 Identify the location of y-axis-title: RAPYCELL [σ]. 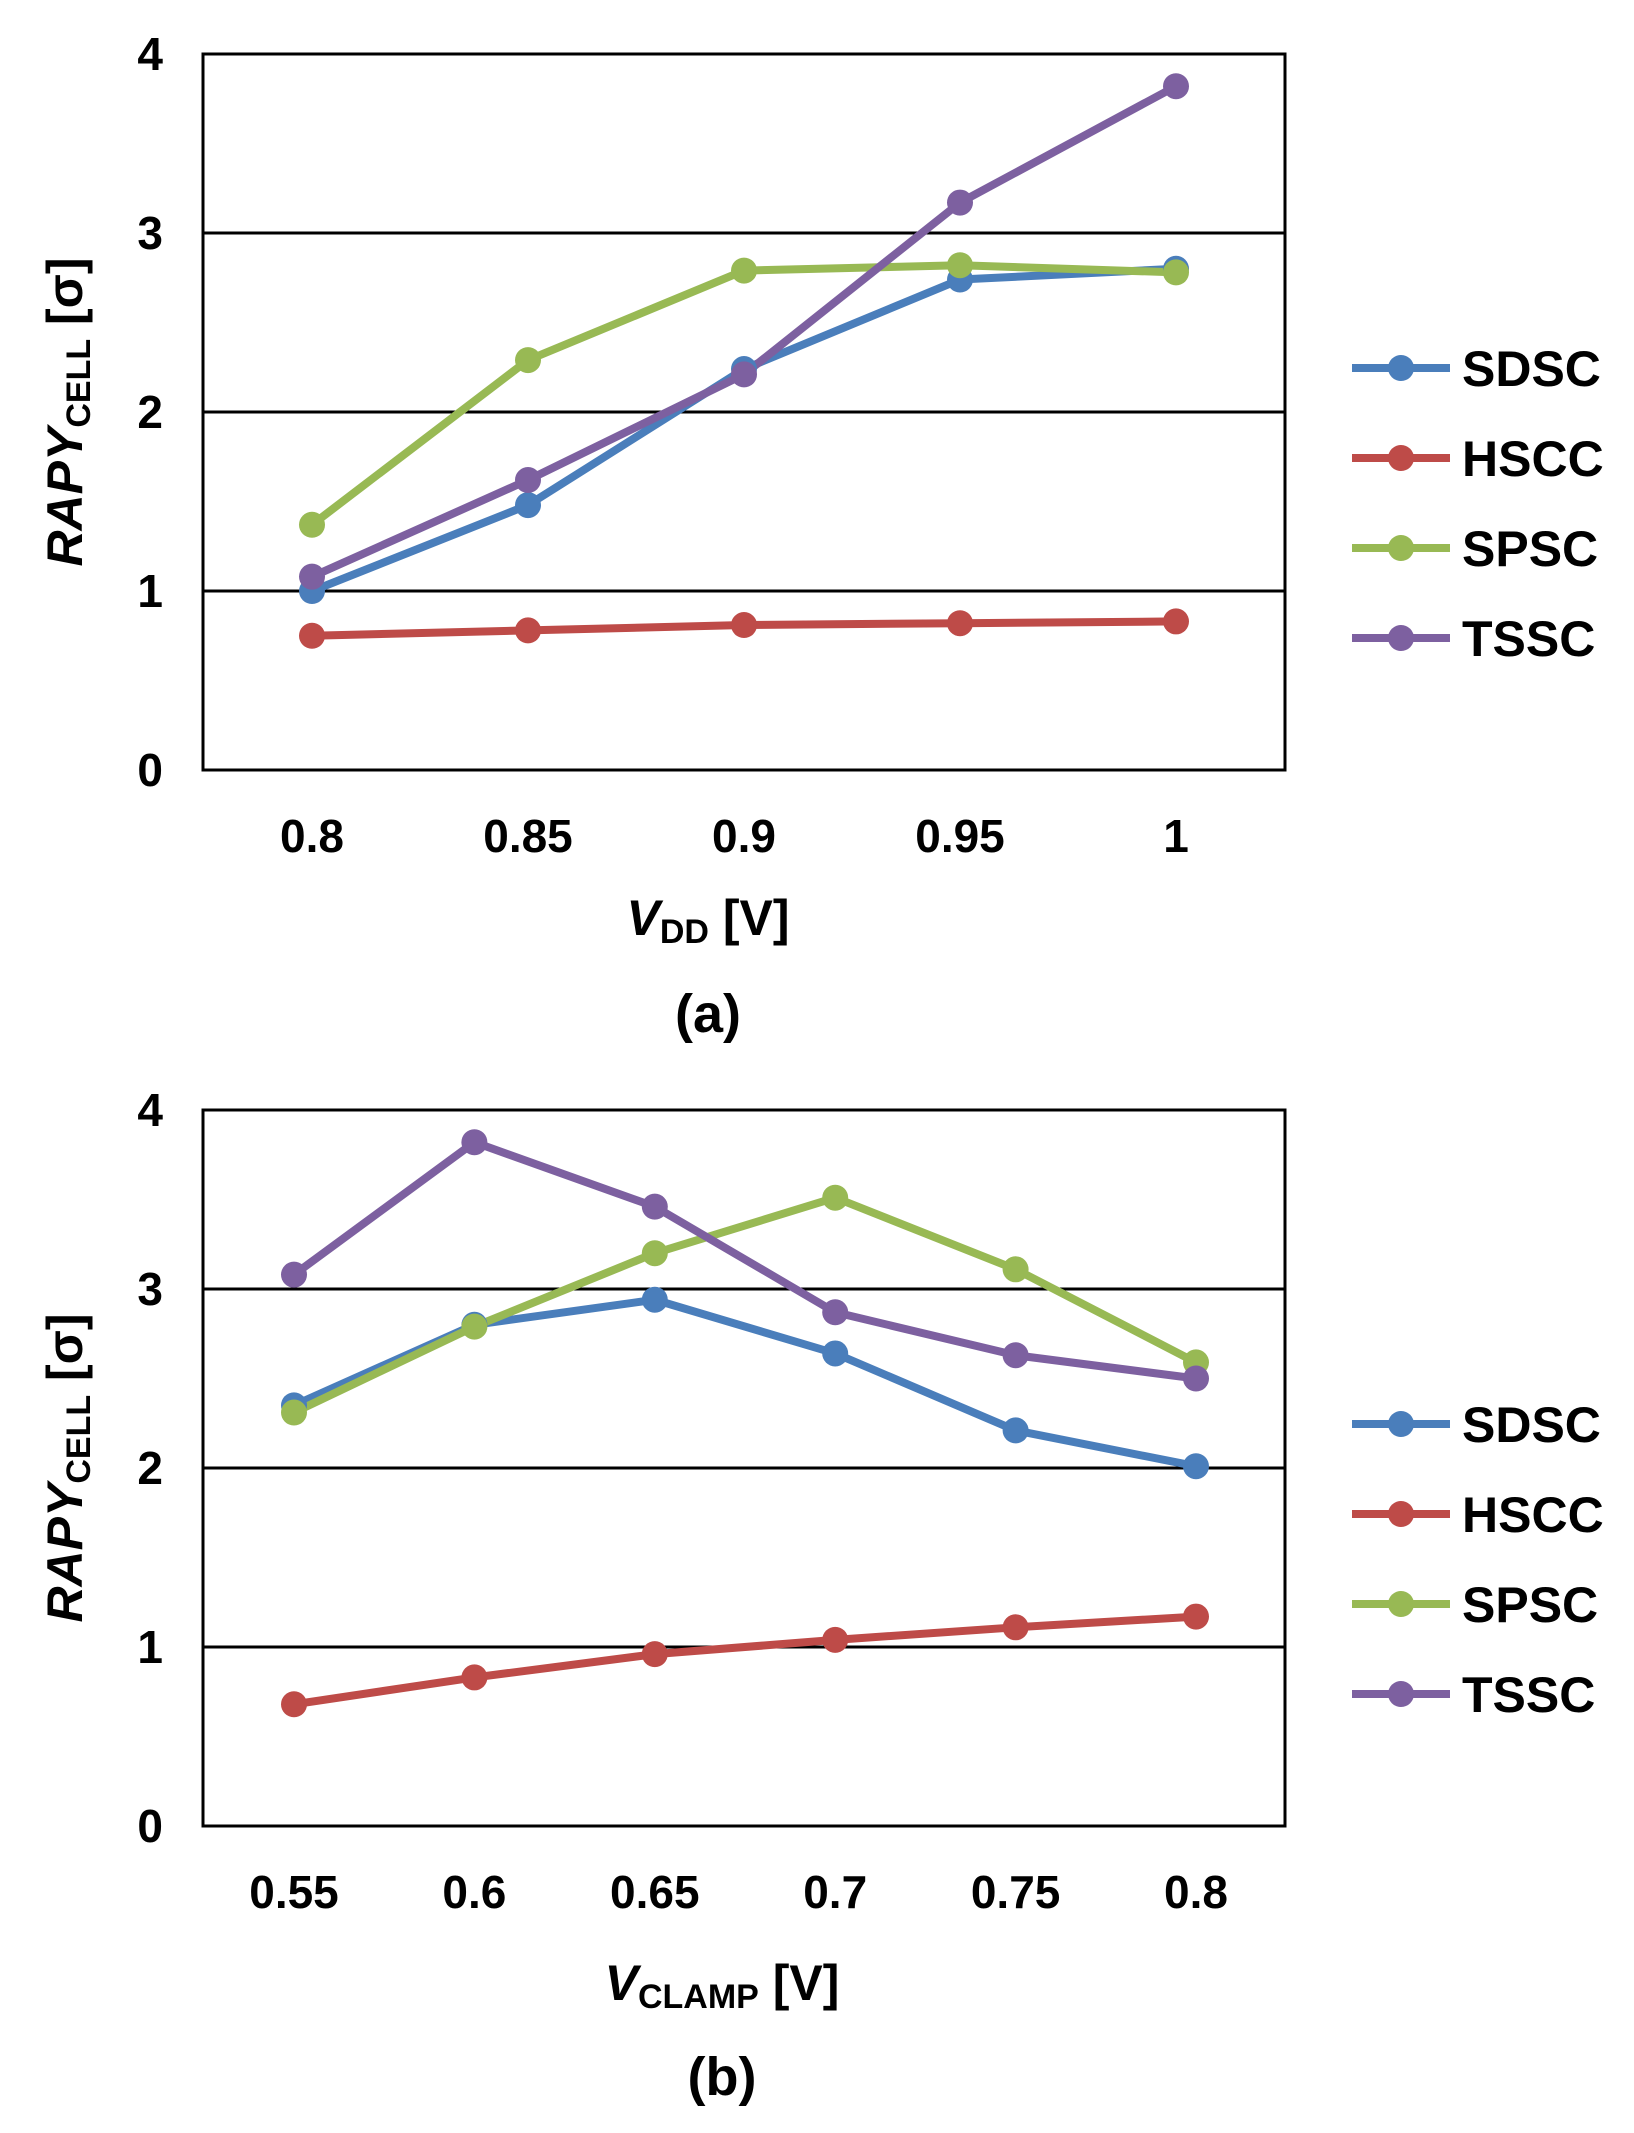
(67, 1467).